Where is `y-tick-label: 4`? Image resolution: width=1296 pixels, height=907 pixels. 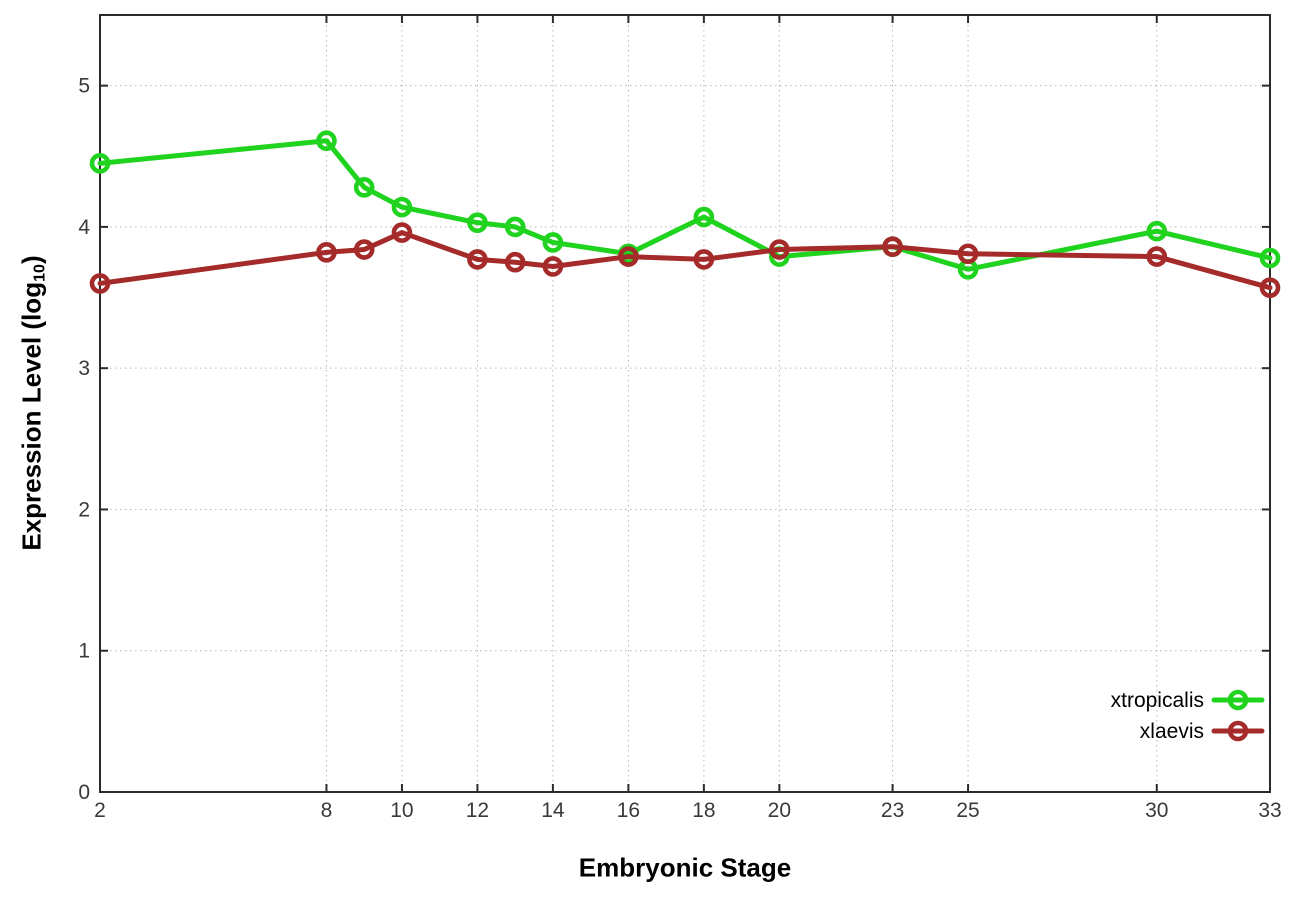
y-tick-label: 4 is located at coordinates (84, 227).